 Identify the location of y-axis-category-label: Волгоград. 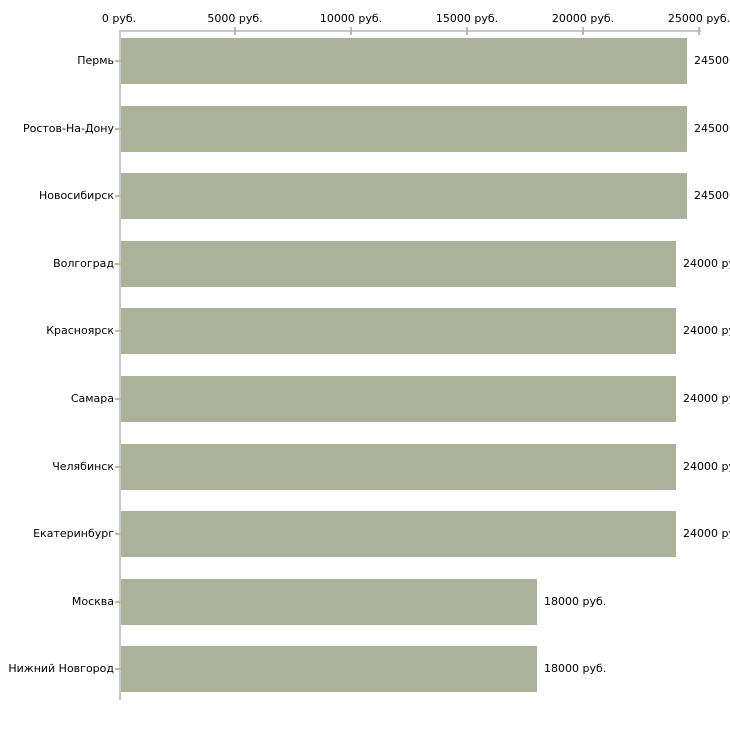
(83, 263).